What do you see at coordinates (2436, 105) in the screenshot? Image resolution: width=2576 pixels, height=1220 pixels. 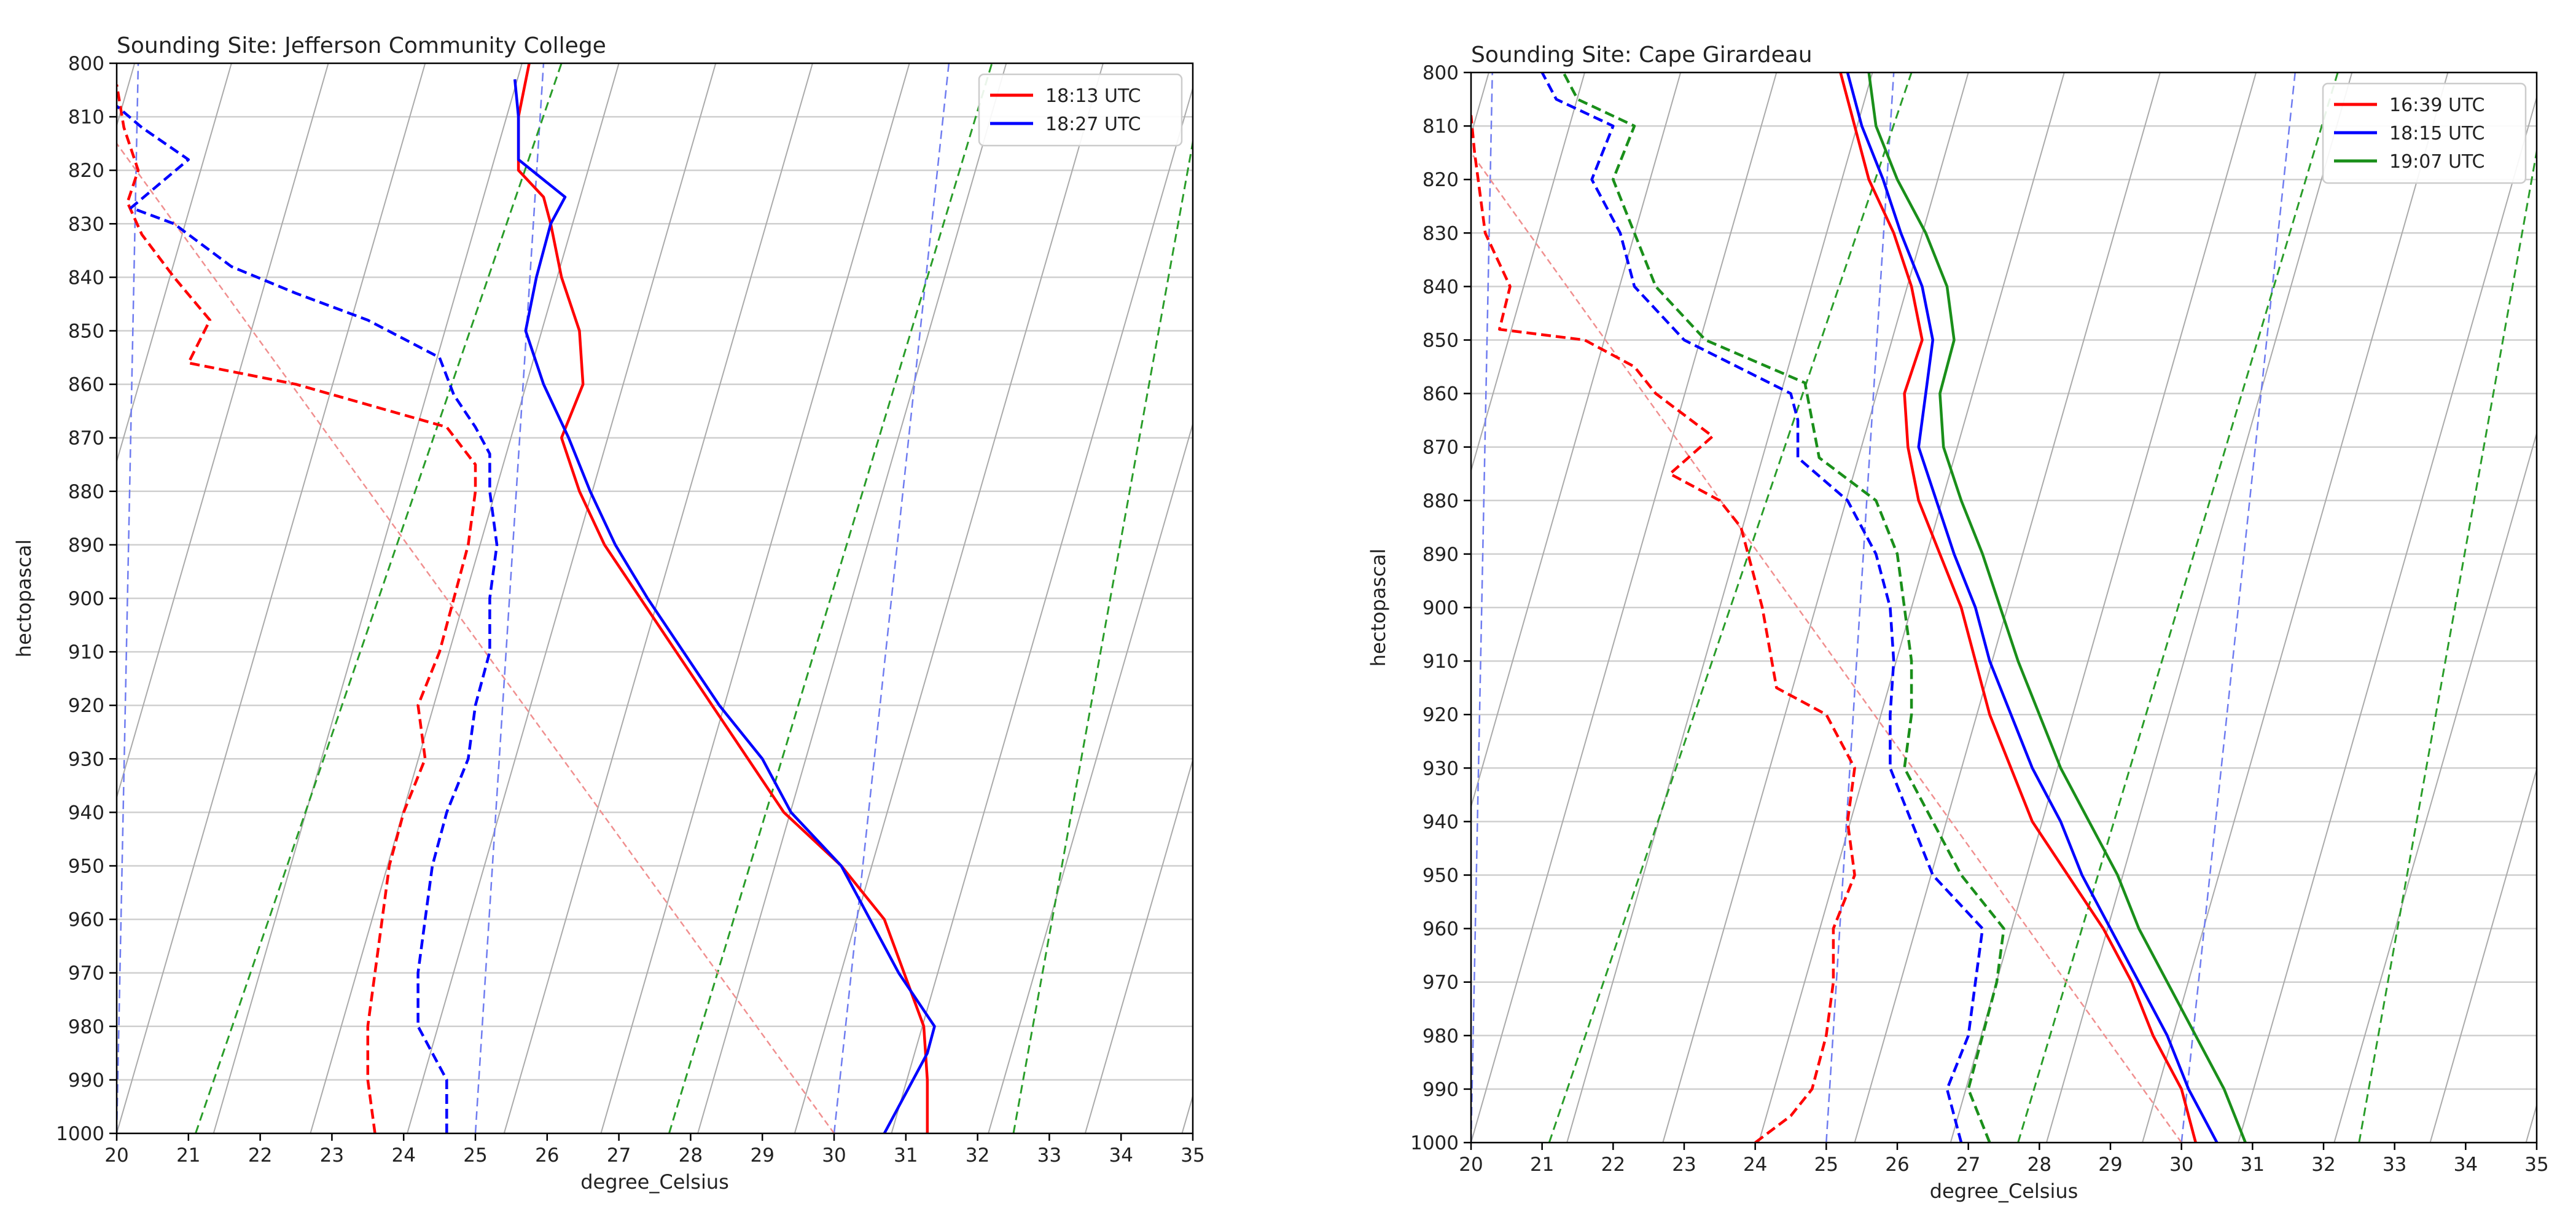 I see `legend-label-0: 16:39 UTC` at bounding box center [2436, 105].